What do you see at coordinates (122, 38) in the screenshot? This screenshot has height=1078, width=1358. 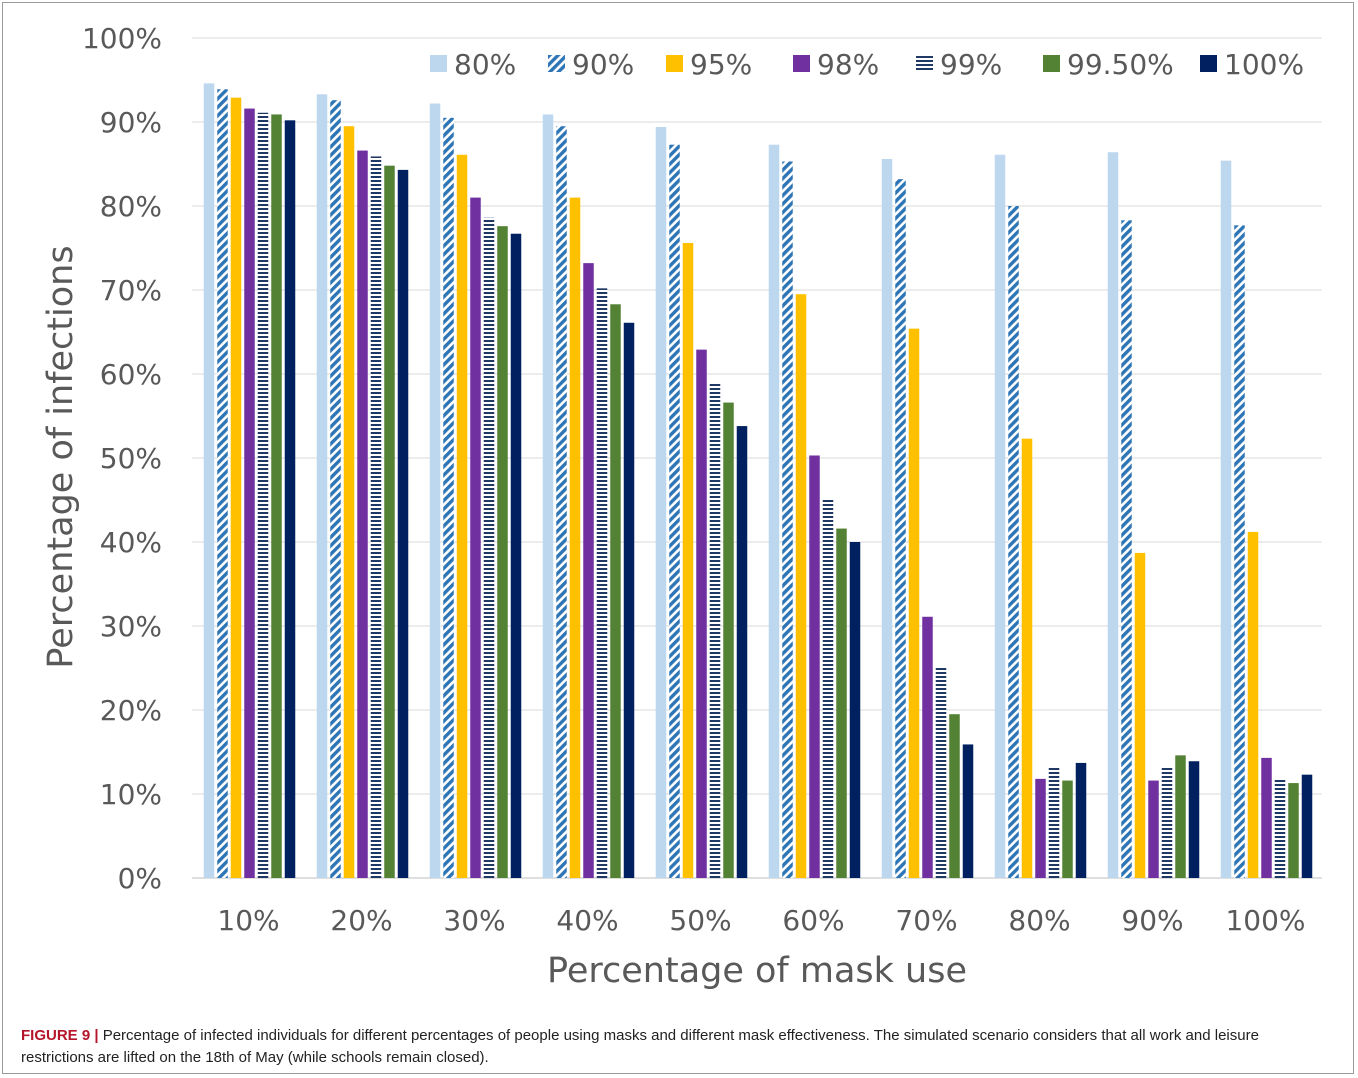 I see `y-tick-label: 100%` at bounding box center [122, 38].